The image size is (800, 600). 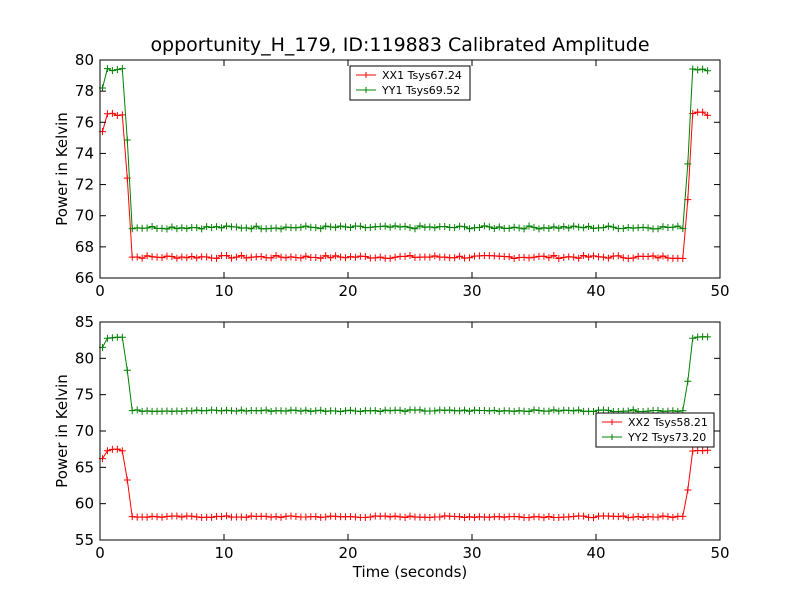 I want to click on x-tick-label: 0, so click(x=100, y=291).